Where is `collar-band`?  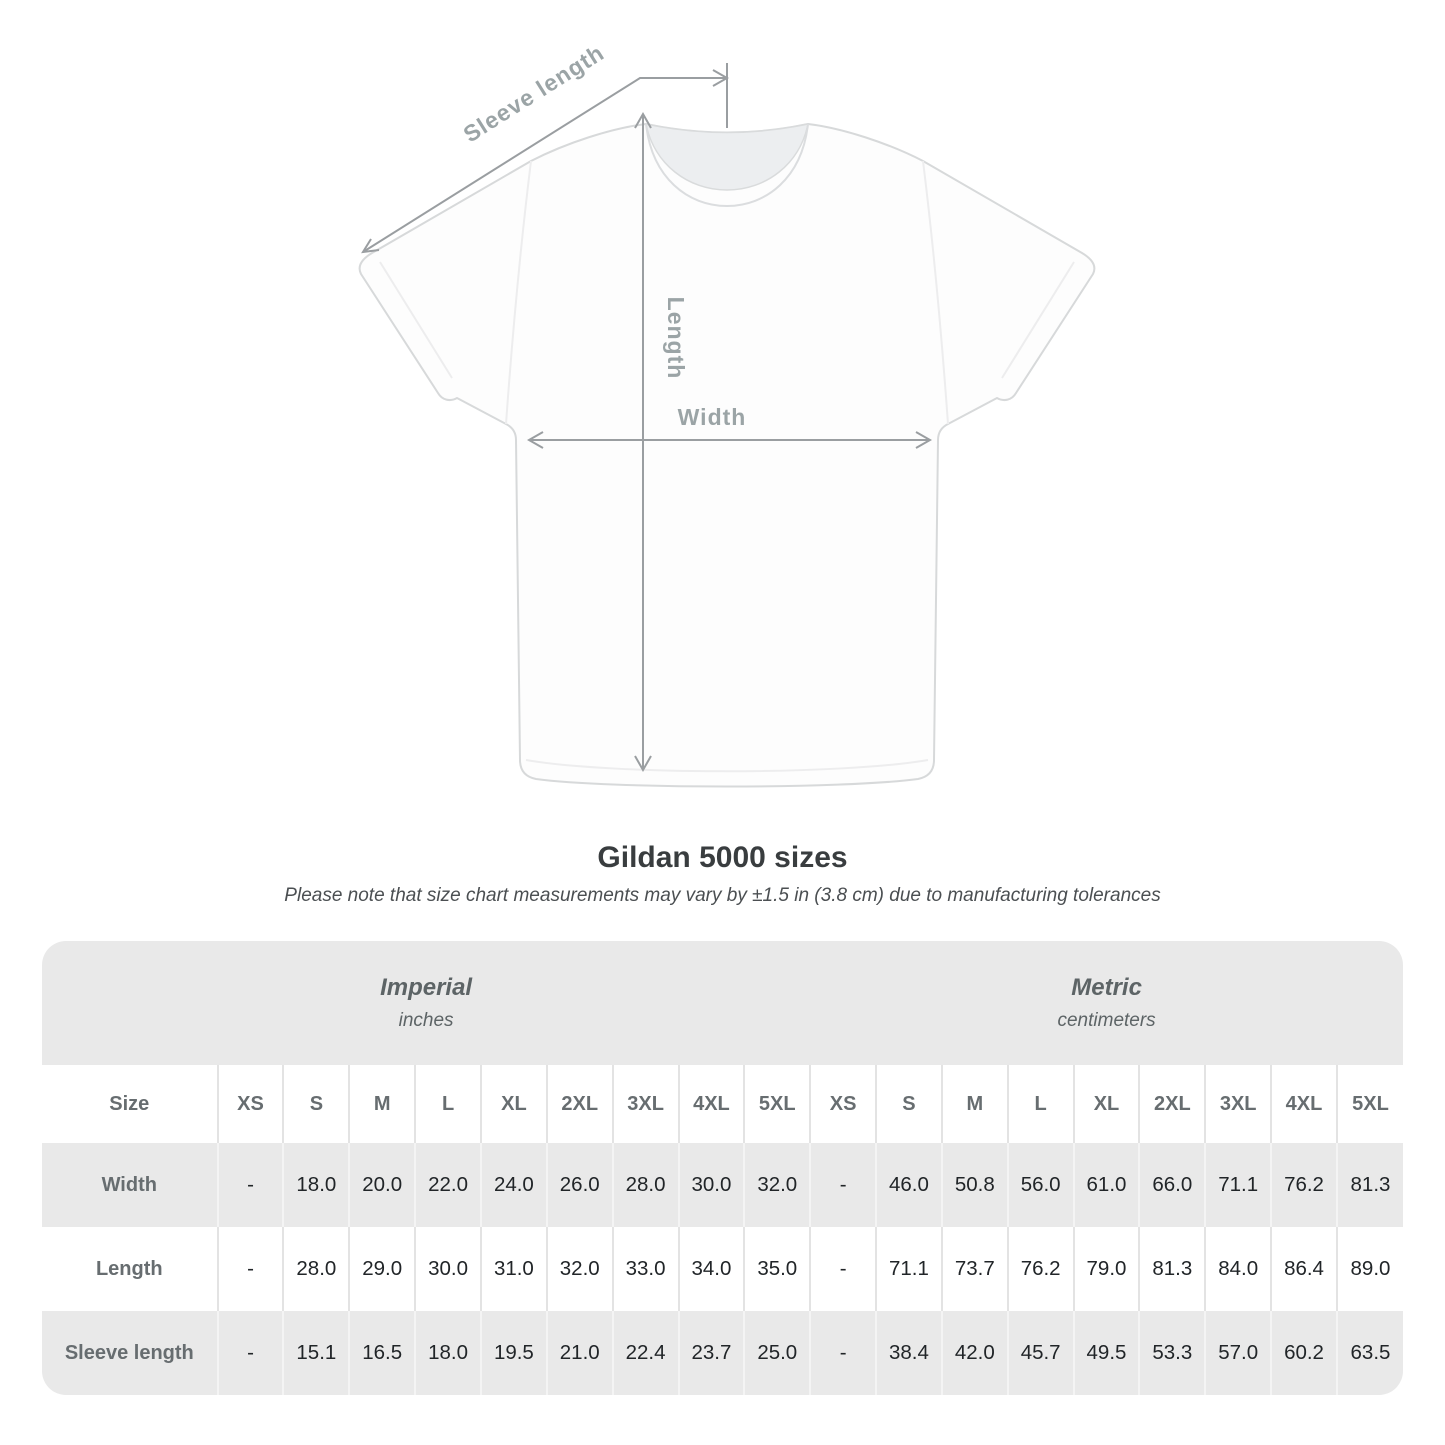
collar-band is located at coordinates (727, 165).